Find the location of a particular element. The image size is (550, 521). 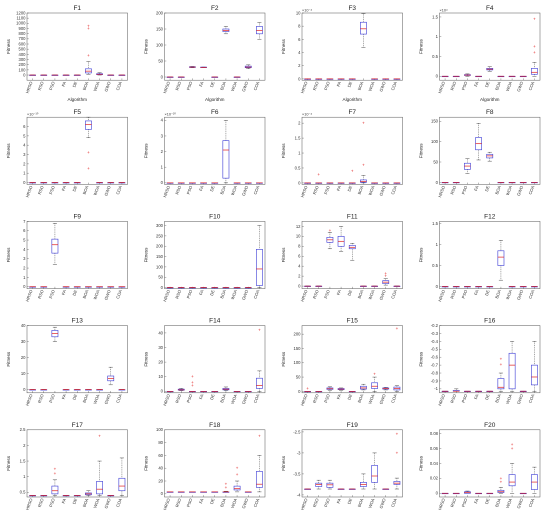

y-tick-label: 500 is located at coordinates (23, 49).